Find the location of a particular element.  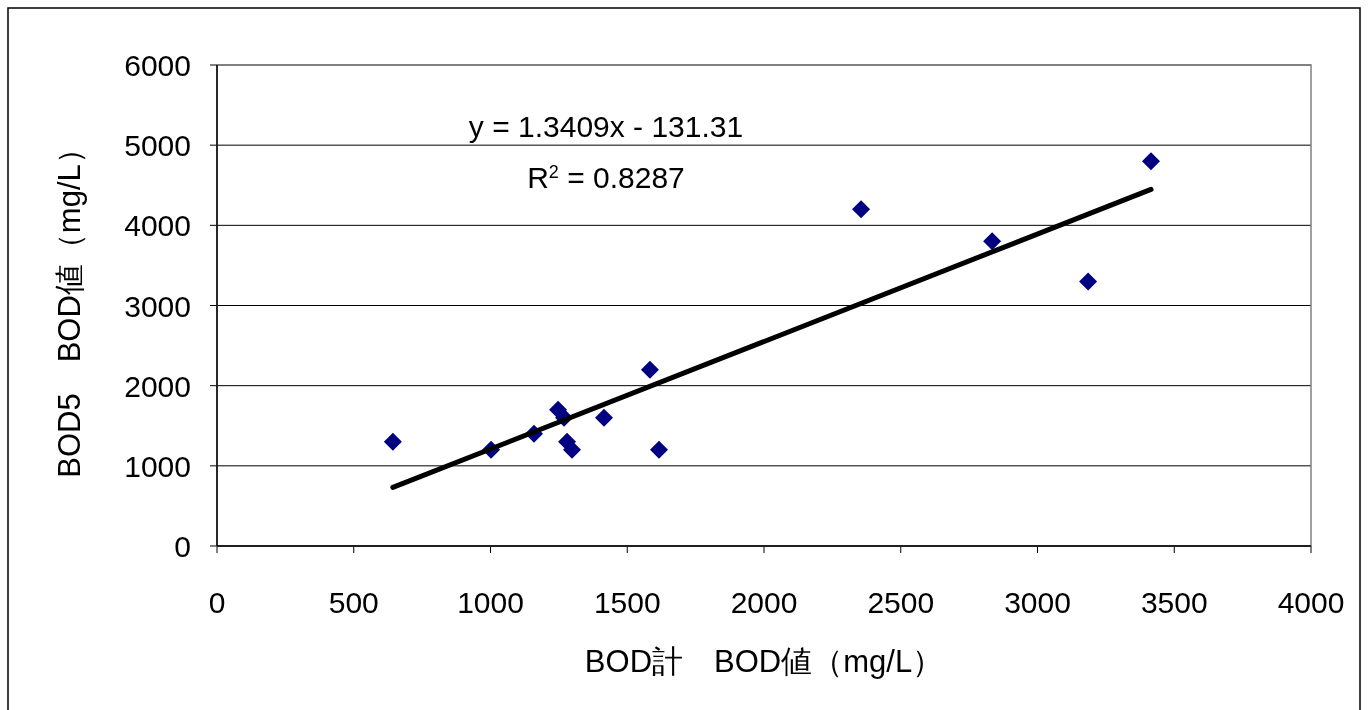

annotation: R$^{2}$ = 0.8287 is located at coordinates (606, 177).